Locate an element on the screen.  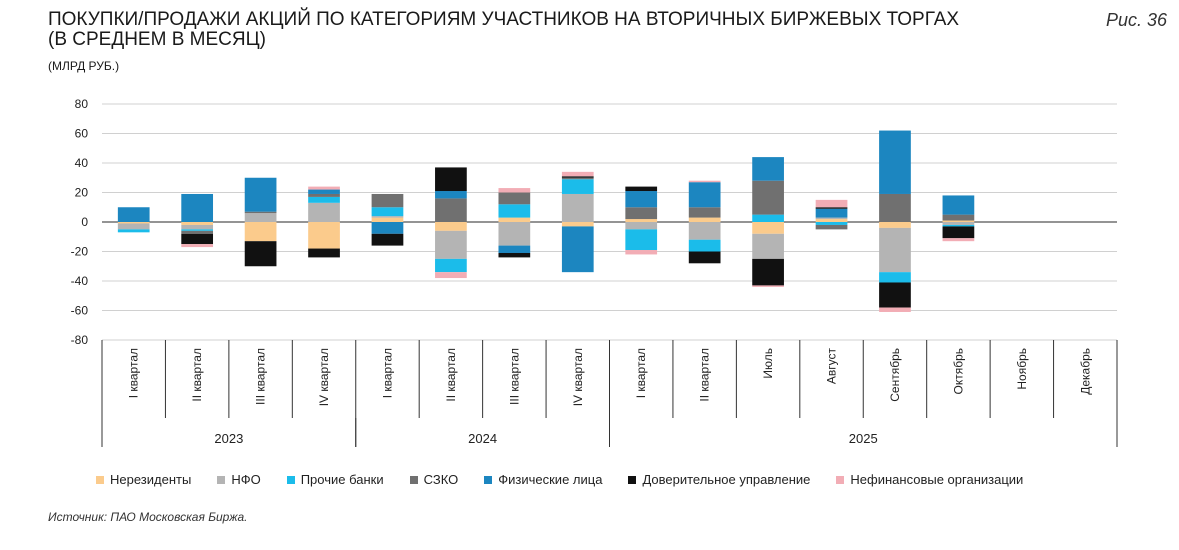
y-tick-label: -80 is located at coordinates (80, 340).